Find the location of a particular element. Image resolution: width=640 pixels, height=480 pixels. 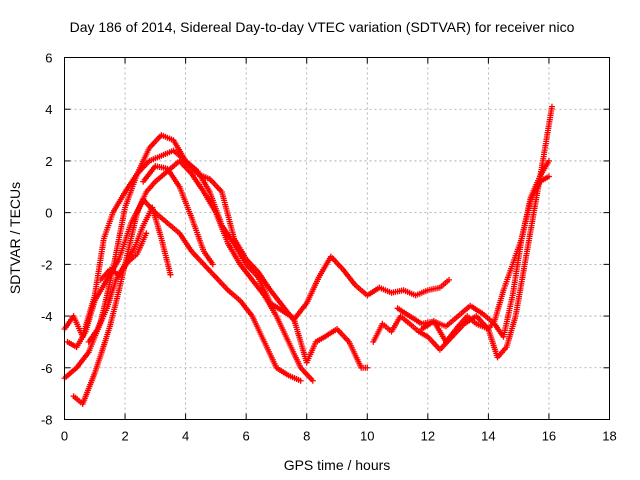

y-tick-label: 6 is located at coordinates (48, 58).